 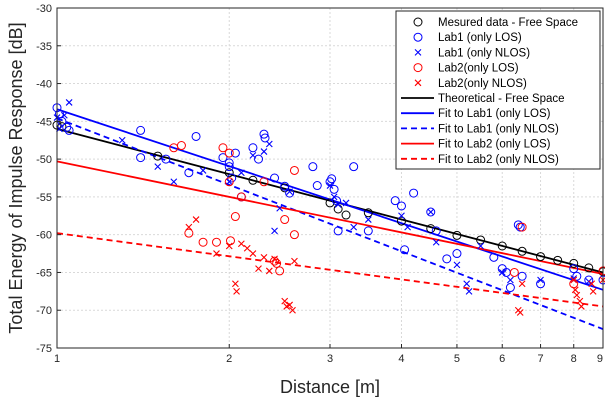 What do you see at coordinates (480, 38) in the screenshot?
I see `legend-label: Lab1 (only LOS)` at bounding box center [480, 38].